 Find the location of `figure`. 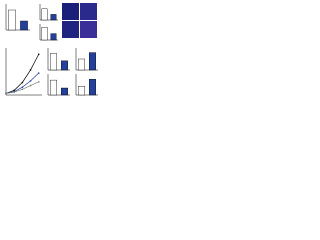

figure is located at coordinates (51, 49).